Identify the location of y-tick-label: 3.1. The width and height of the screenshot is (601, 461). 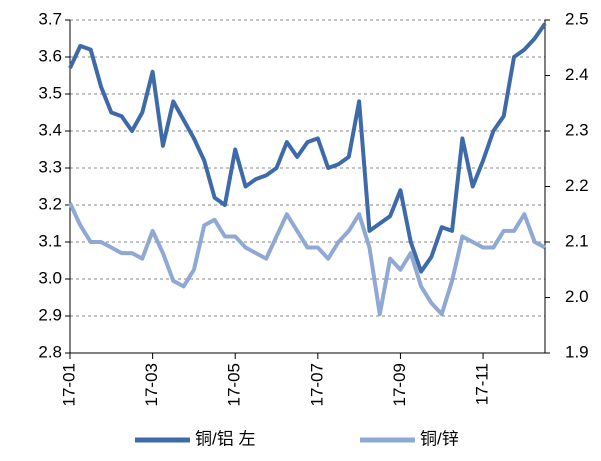
(50, 240).